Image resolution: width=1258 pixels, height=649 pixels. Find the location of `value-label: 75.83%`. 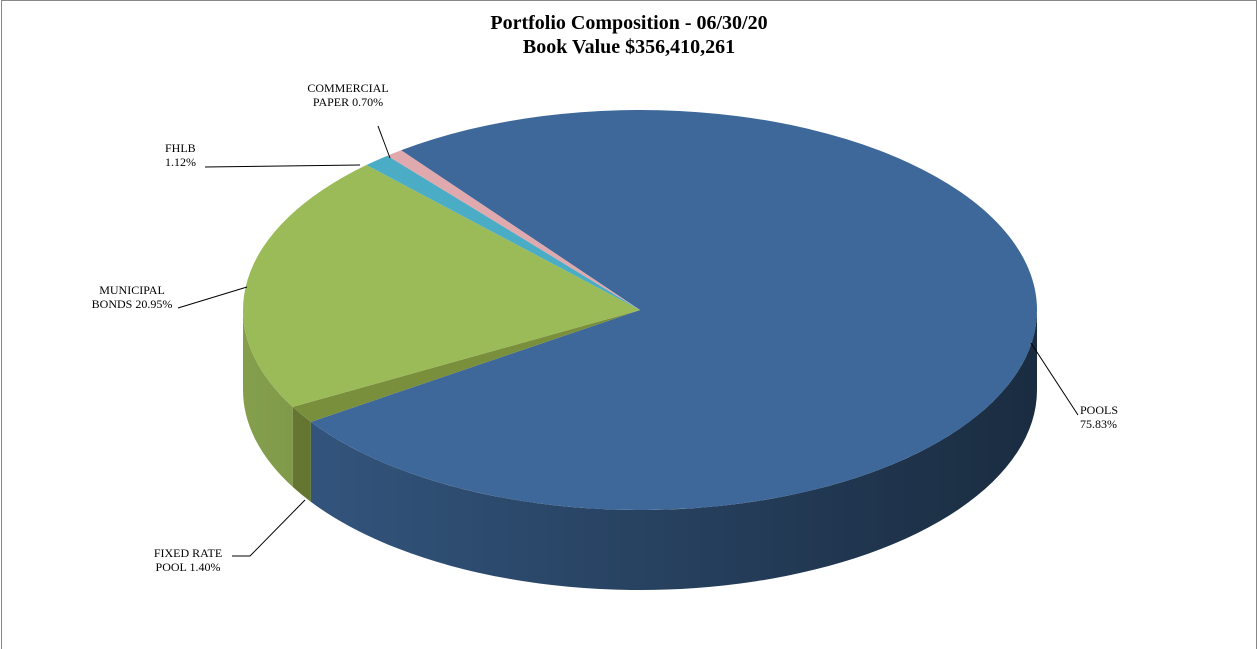

value-label: 75.83% is located at coordinates (1098, 424).